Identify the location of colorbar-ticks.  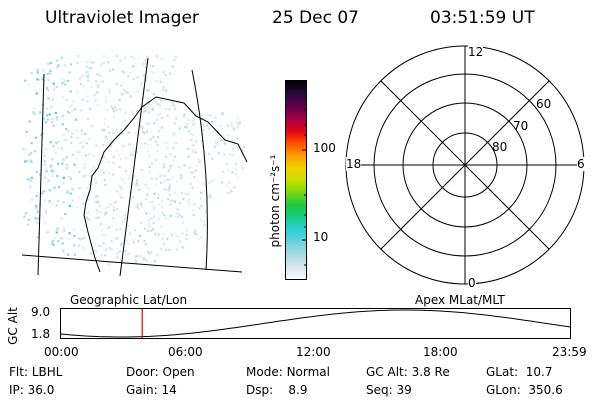
(304, 187).